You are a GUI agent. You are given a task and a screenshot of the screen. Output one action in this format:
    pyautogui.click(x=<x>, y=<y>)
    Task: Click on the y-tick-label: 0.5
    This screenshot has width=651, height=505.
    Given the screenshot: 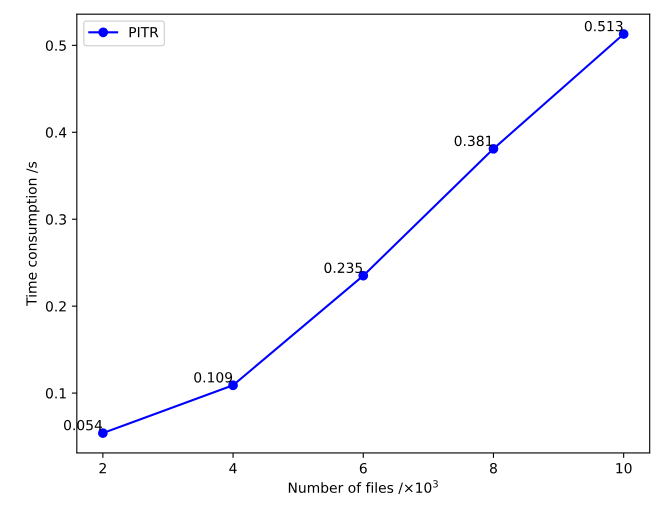 What is the action you would take?
    pyautogui.click(x=56, y=45)
    